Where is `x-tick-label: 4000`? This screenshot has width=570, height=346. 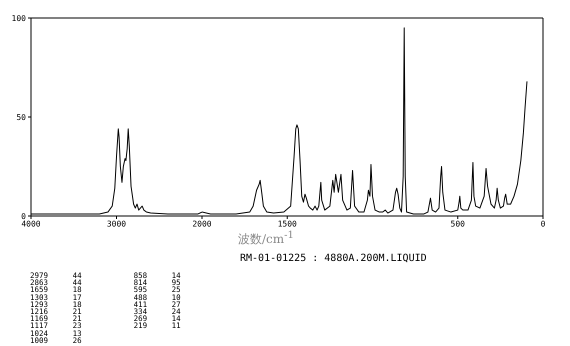 x-tick-label: 4000 is located at coordinates (31, 224).